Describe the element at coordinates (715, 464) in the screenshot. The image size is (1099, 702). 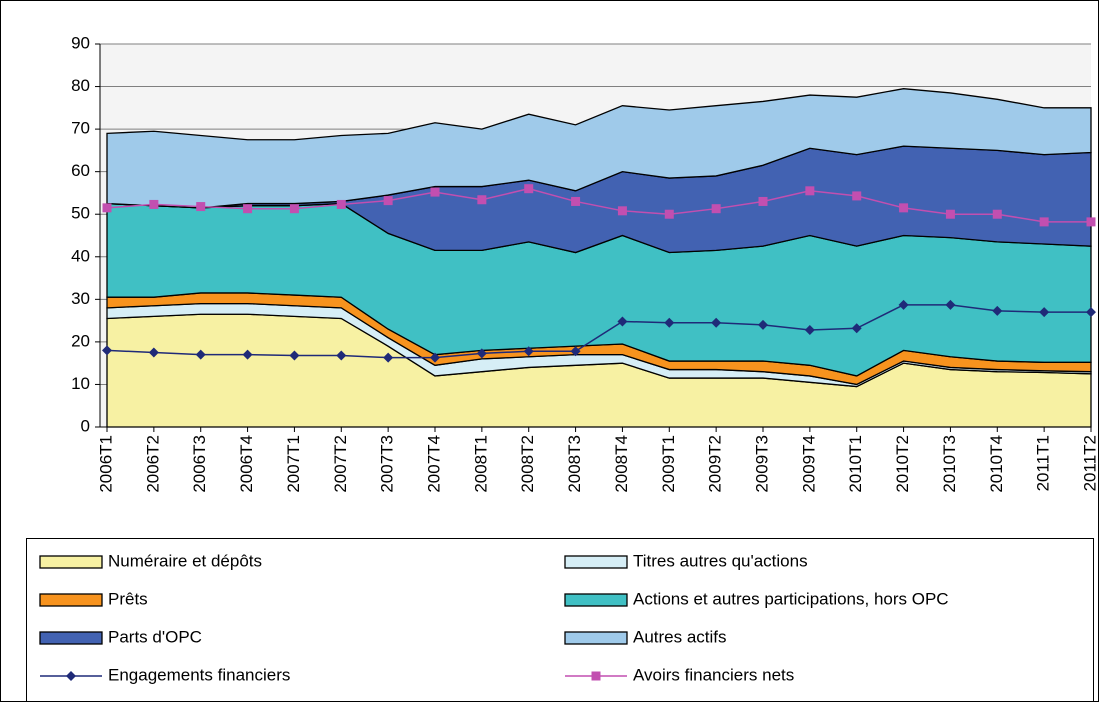
I see `x-tick-label: 2009T2` at that location.